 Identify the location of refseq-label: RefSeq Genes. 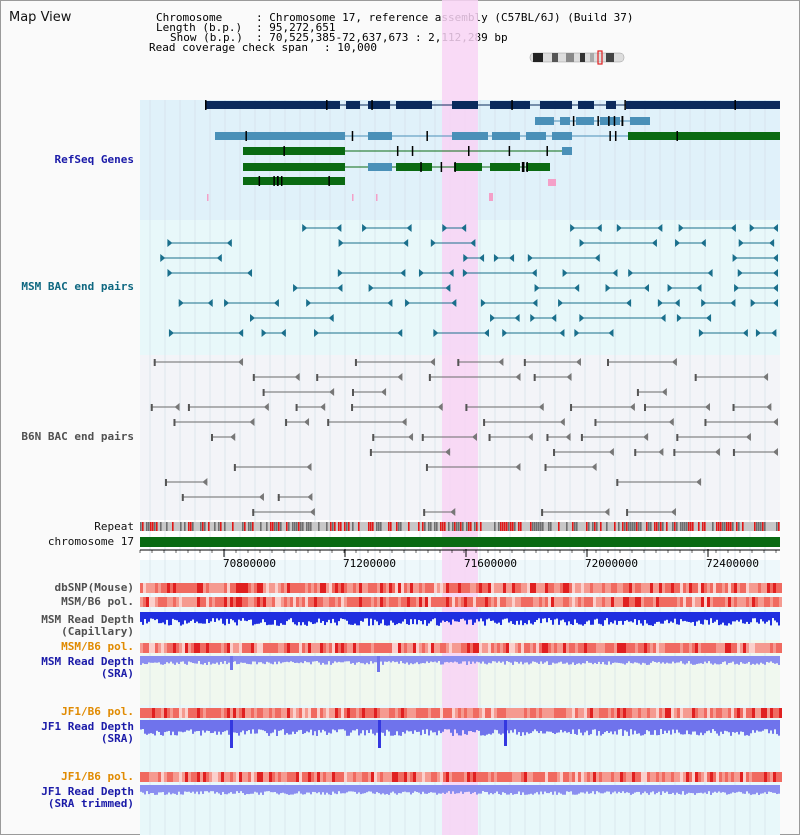
(94, 159).